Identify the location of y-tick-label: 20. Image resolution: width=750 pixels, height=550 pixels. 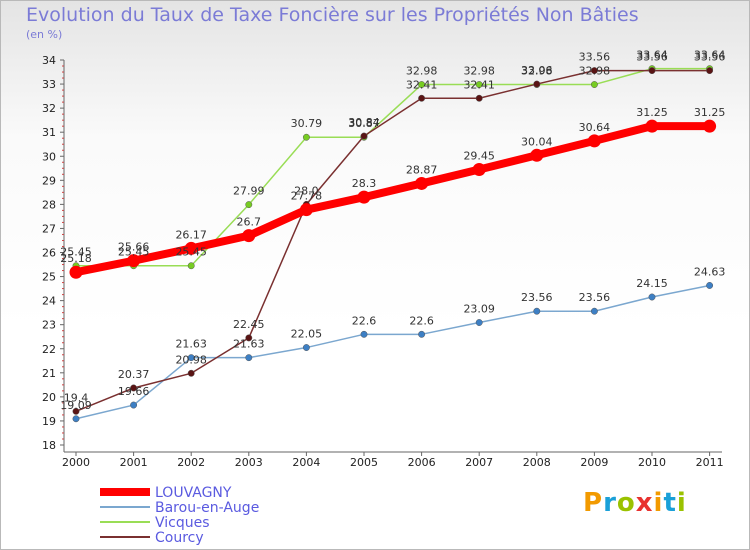
(49, 397).